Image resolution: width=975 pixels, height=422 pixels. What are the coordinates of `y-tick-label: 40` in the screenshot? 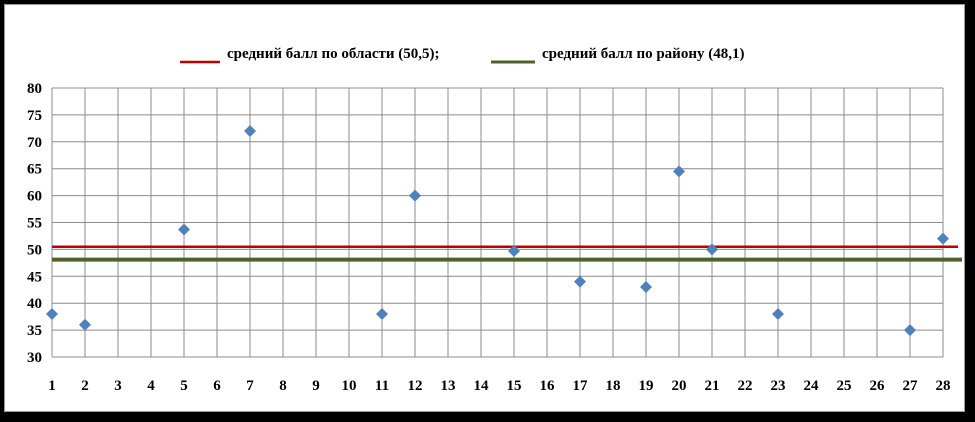 It's located at (34, 304).